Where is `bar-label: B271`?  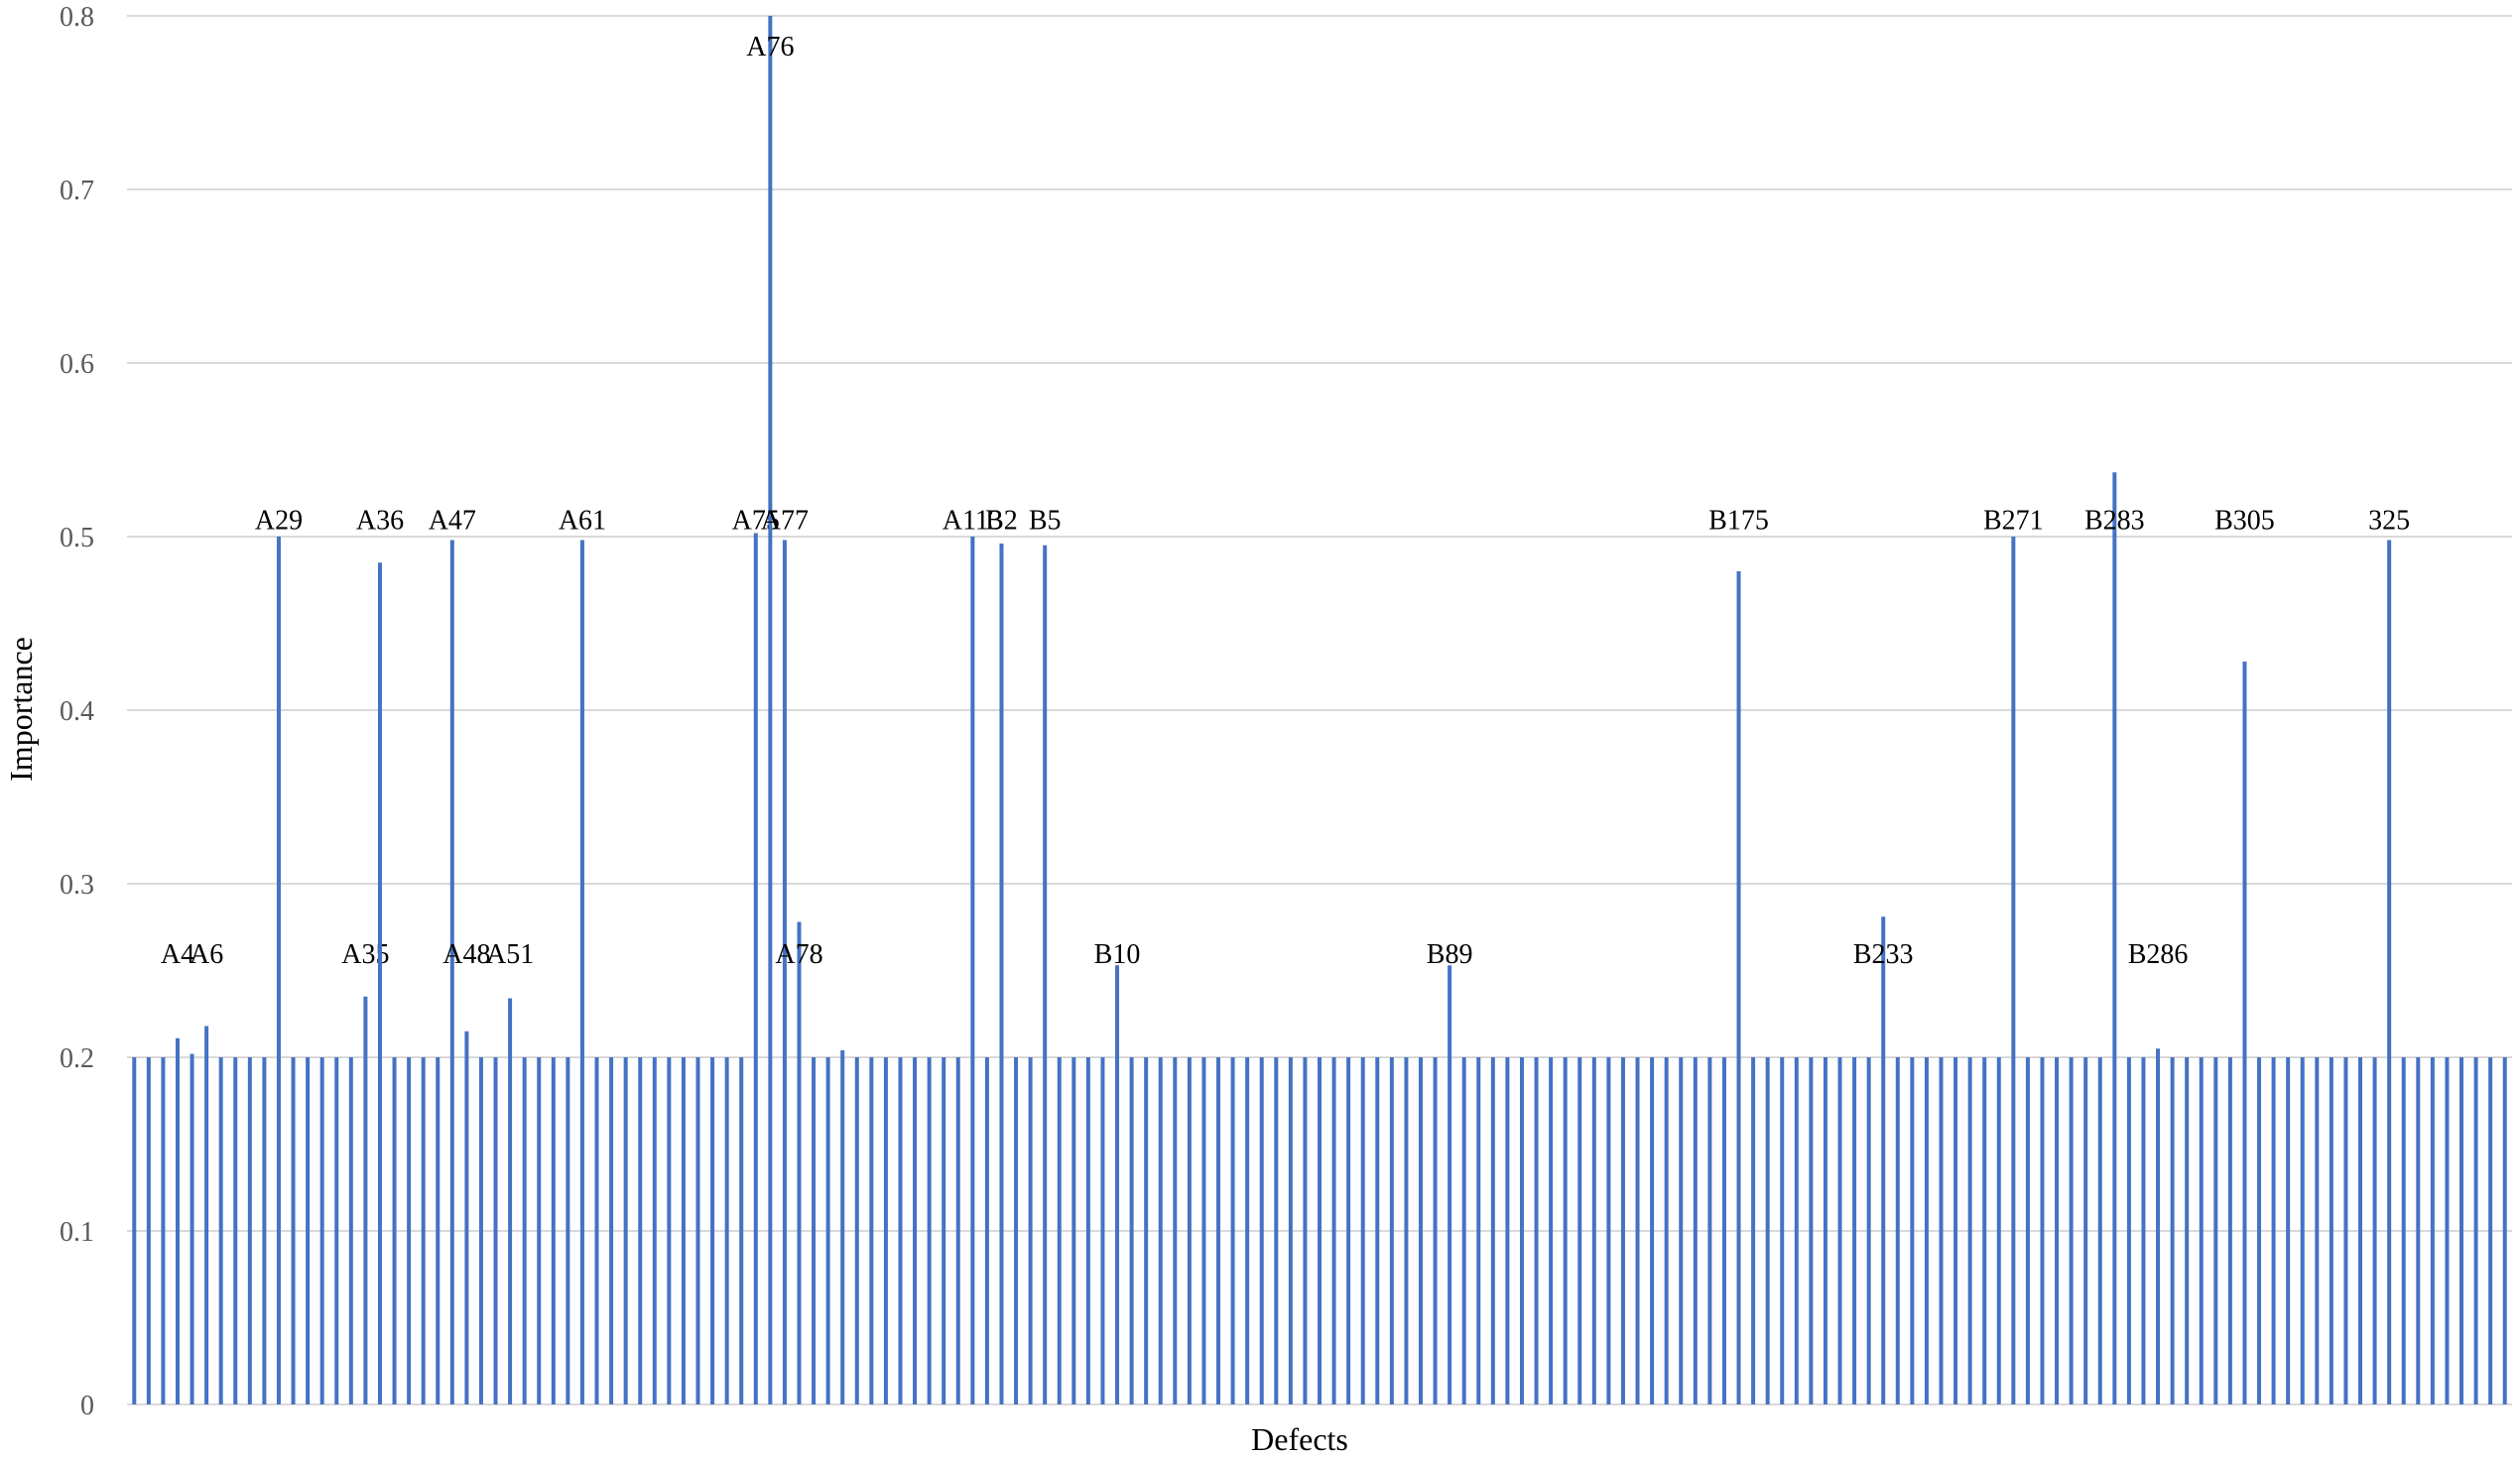
bar-label: B271 is located at coordinates (2013, 521).